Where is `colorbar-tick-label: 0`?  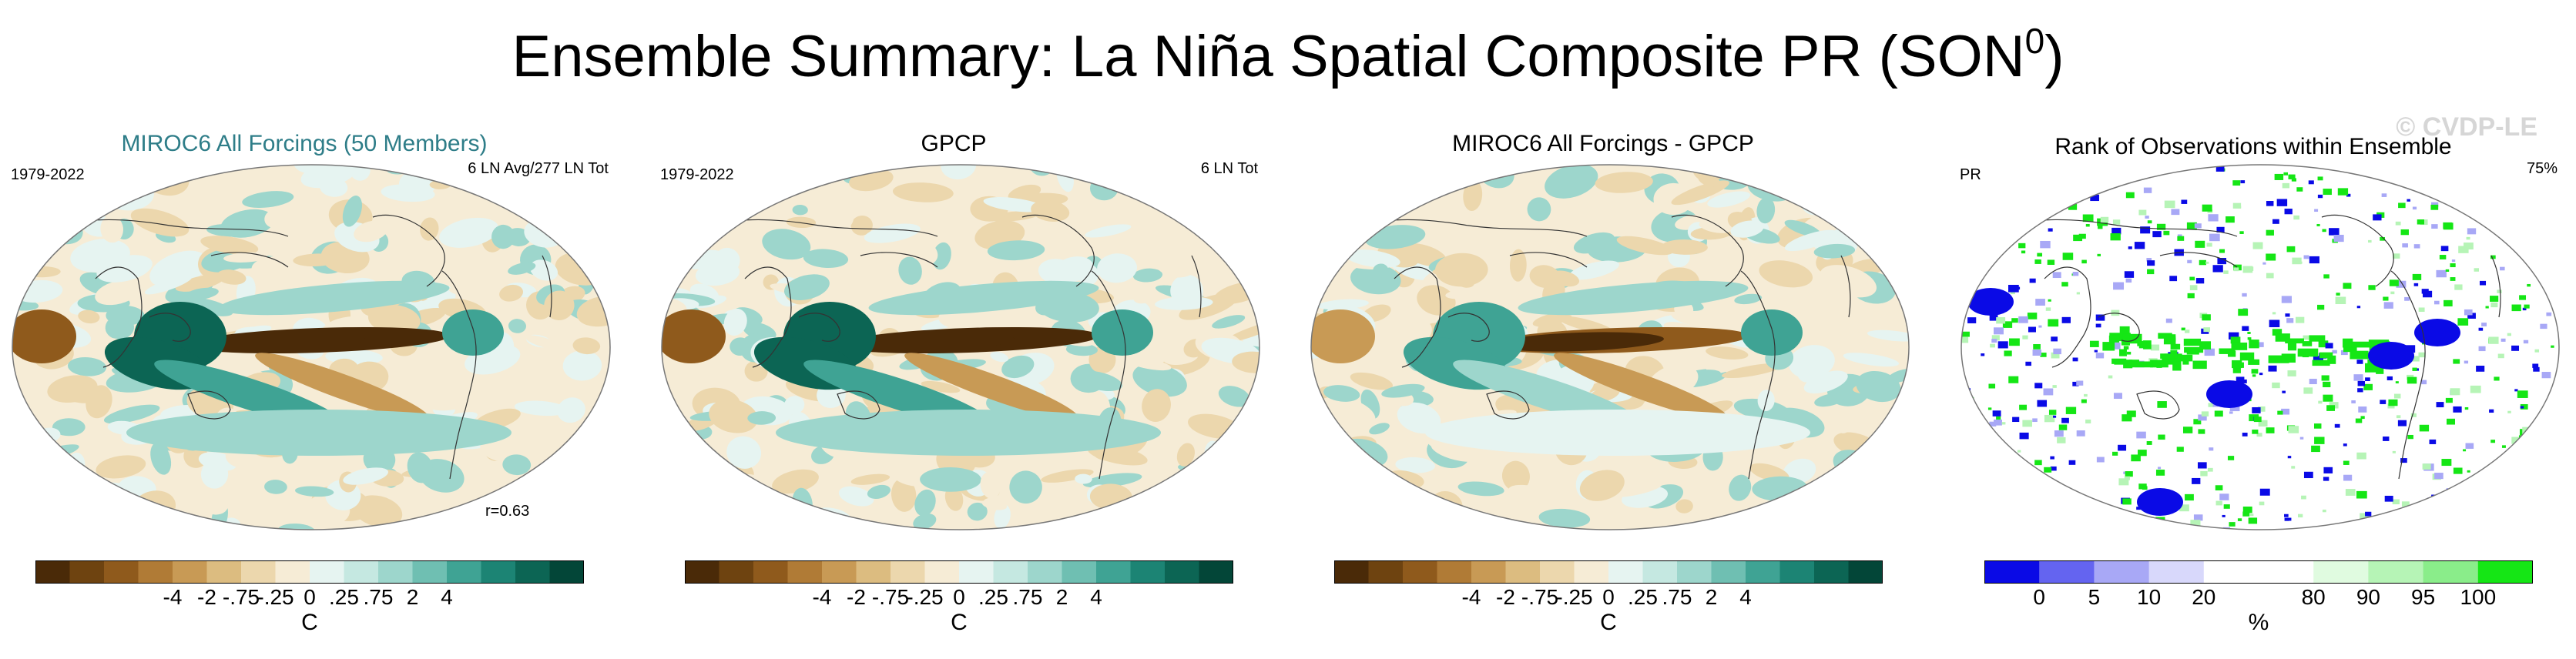
colorbar-tick-label: 0 is located at coordinates (310, 597).